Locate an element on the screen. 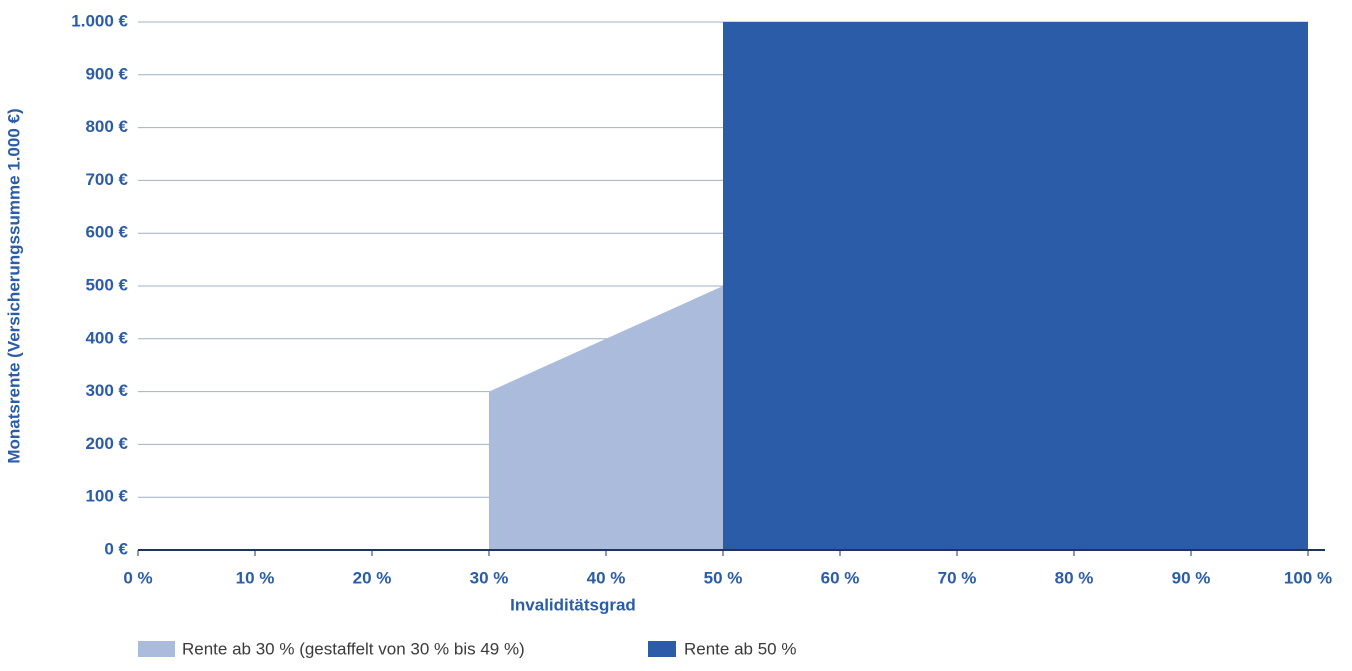  x-tick-label: 40 % is located at coordinates (606, 577).